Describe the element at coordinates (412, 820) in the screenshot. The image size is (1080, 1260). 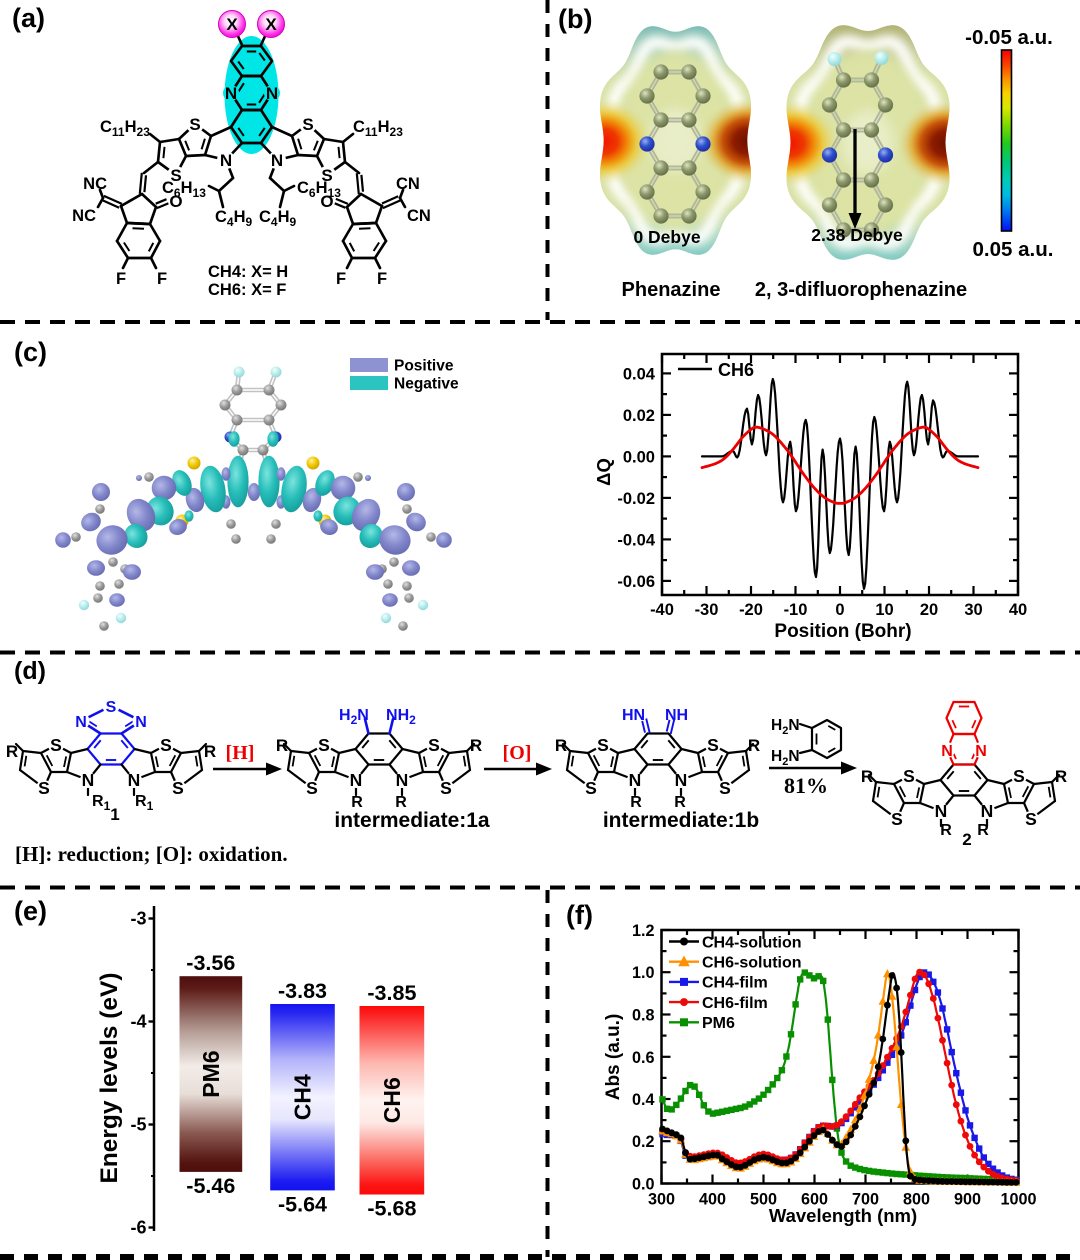
I see `svg-text: intermediate:1a` at that location.